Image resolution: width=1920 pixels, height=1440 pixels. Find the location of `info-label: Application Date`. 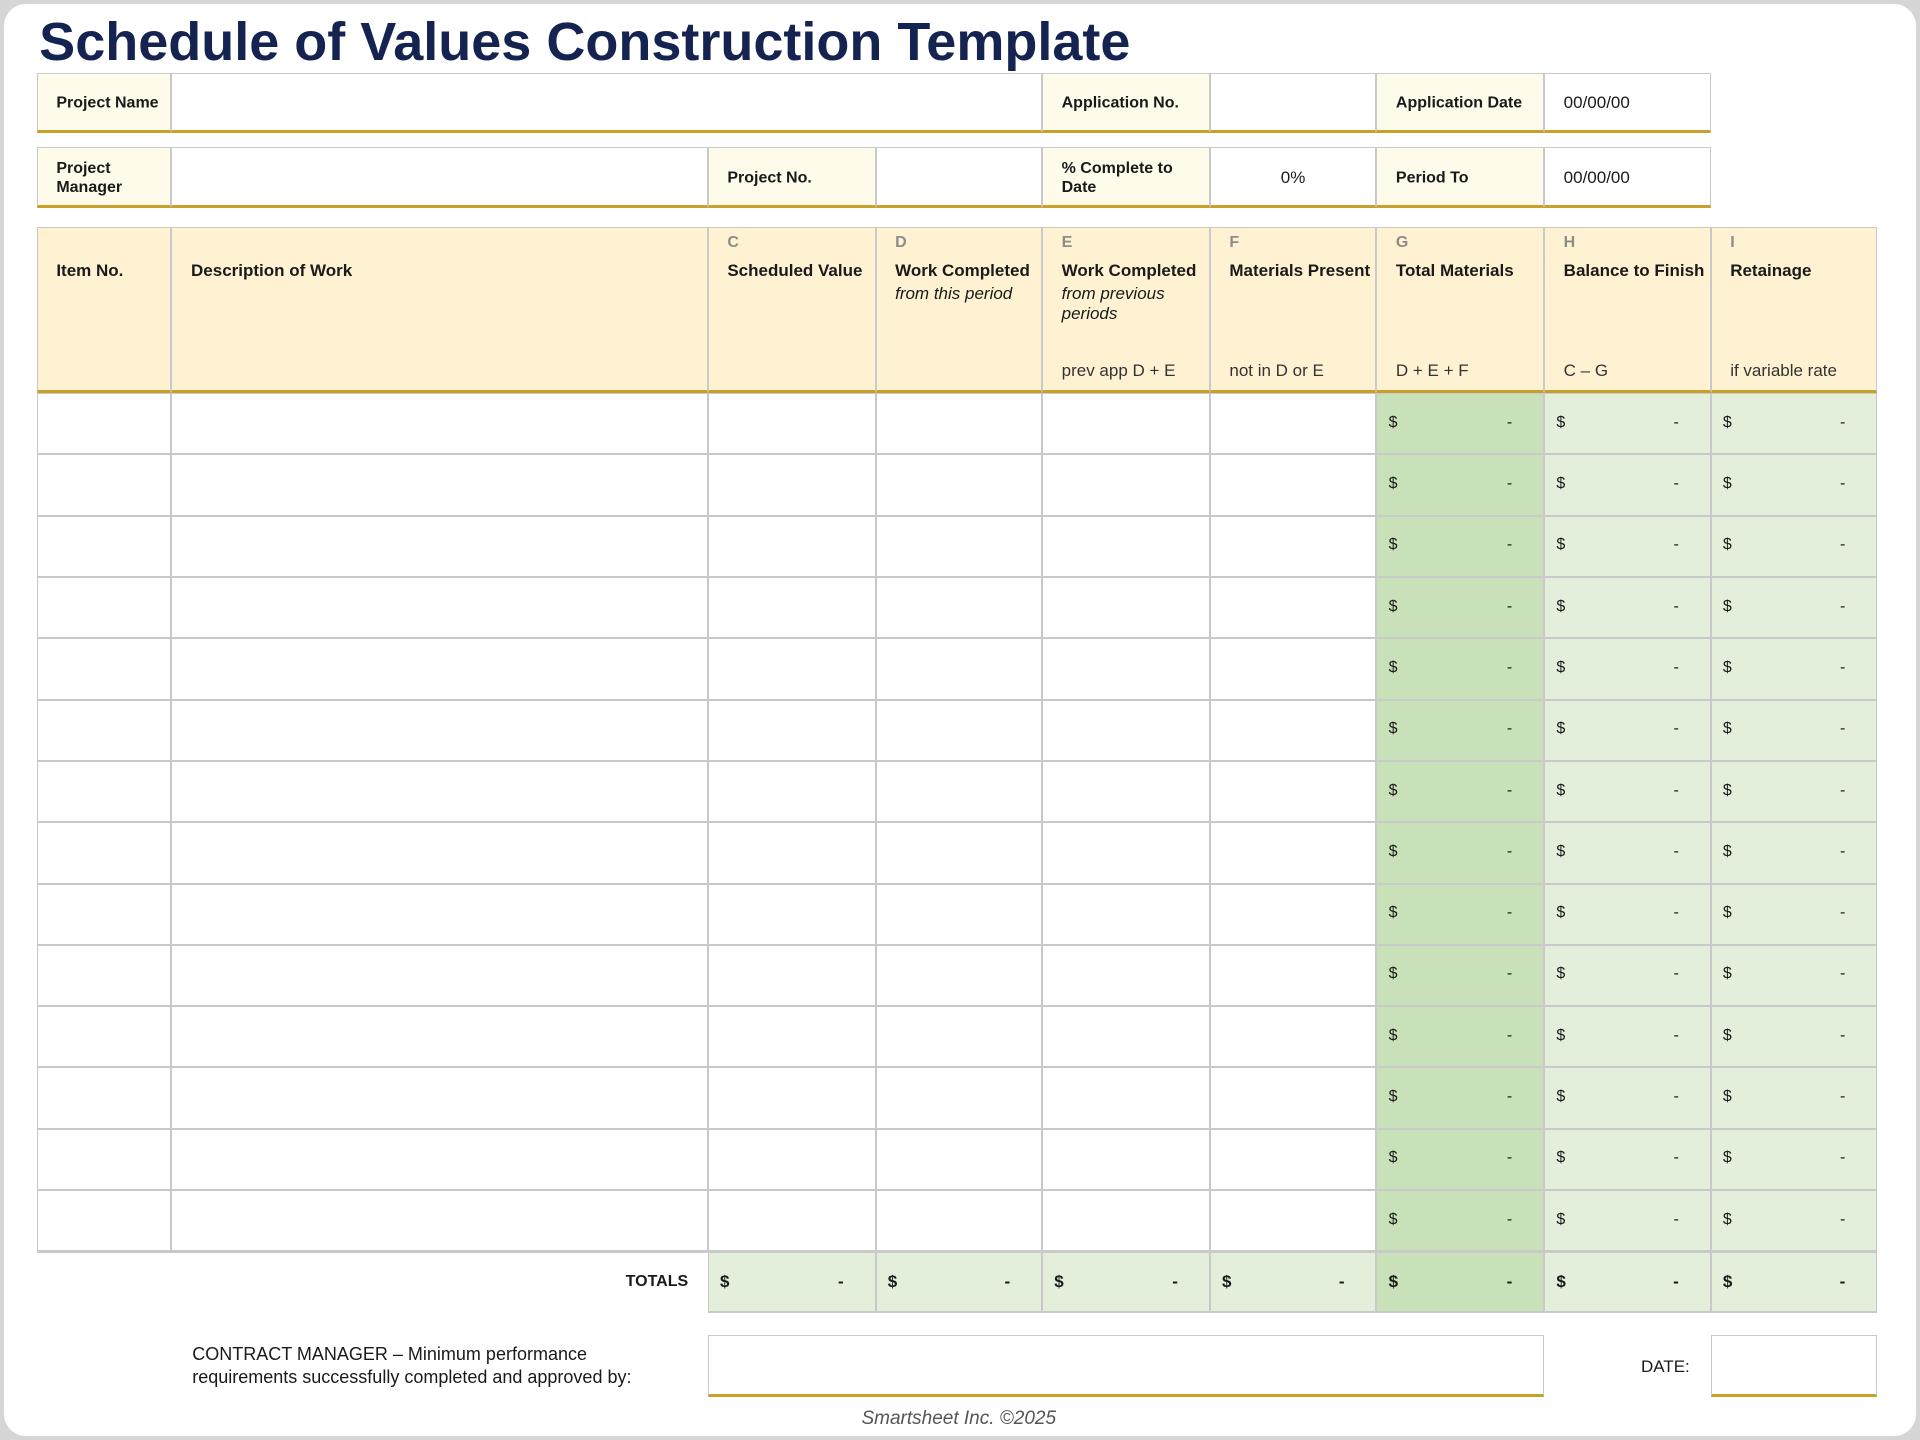

info-label: Application Date is located at coordinates (1459, 103).